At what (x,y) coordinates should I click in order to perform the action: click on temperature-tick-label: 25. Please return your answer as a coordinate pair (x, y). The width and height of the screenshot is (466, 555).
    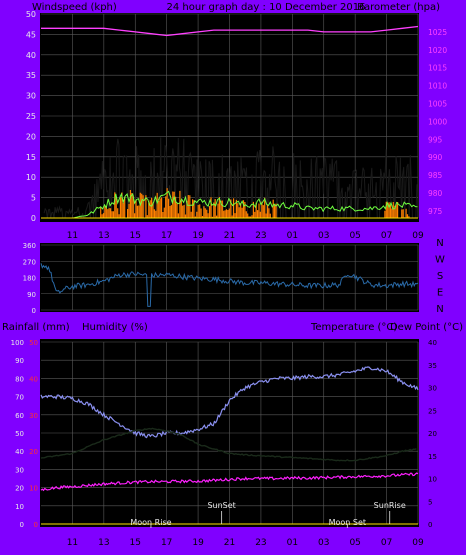
    Looking at the image, I should click on (432, 411).